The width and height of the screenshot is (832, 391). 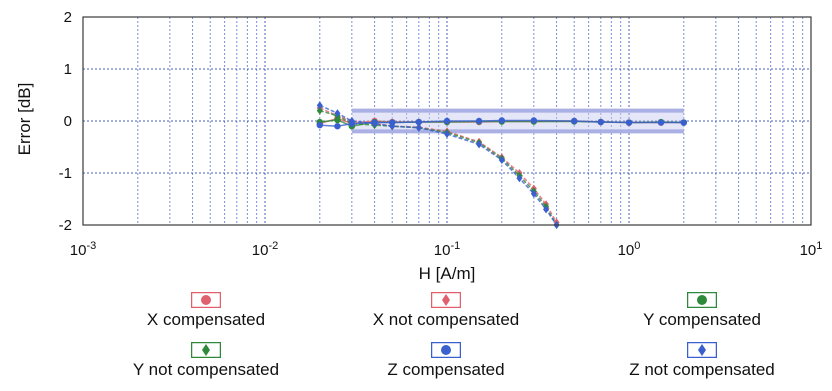 I want to click on legend-marker-z-compensated, so click(x=446, y=350).